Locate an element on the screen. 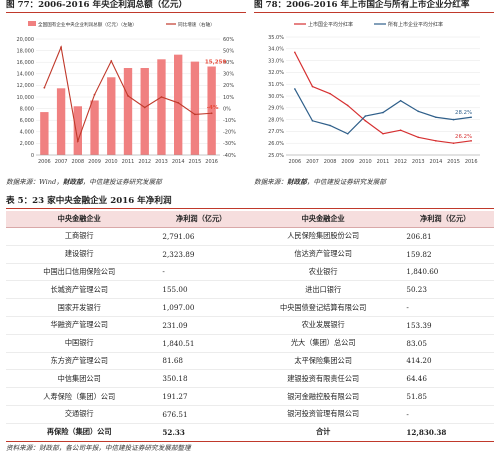  y-tick-left: 6,000 is located at coordinates (27, 121).